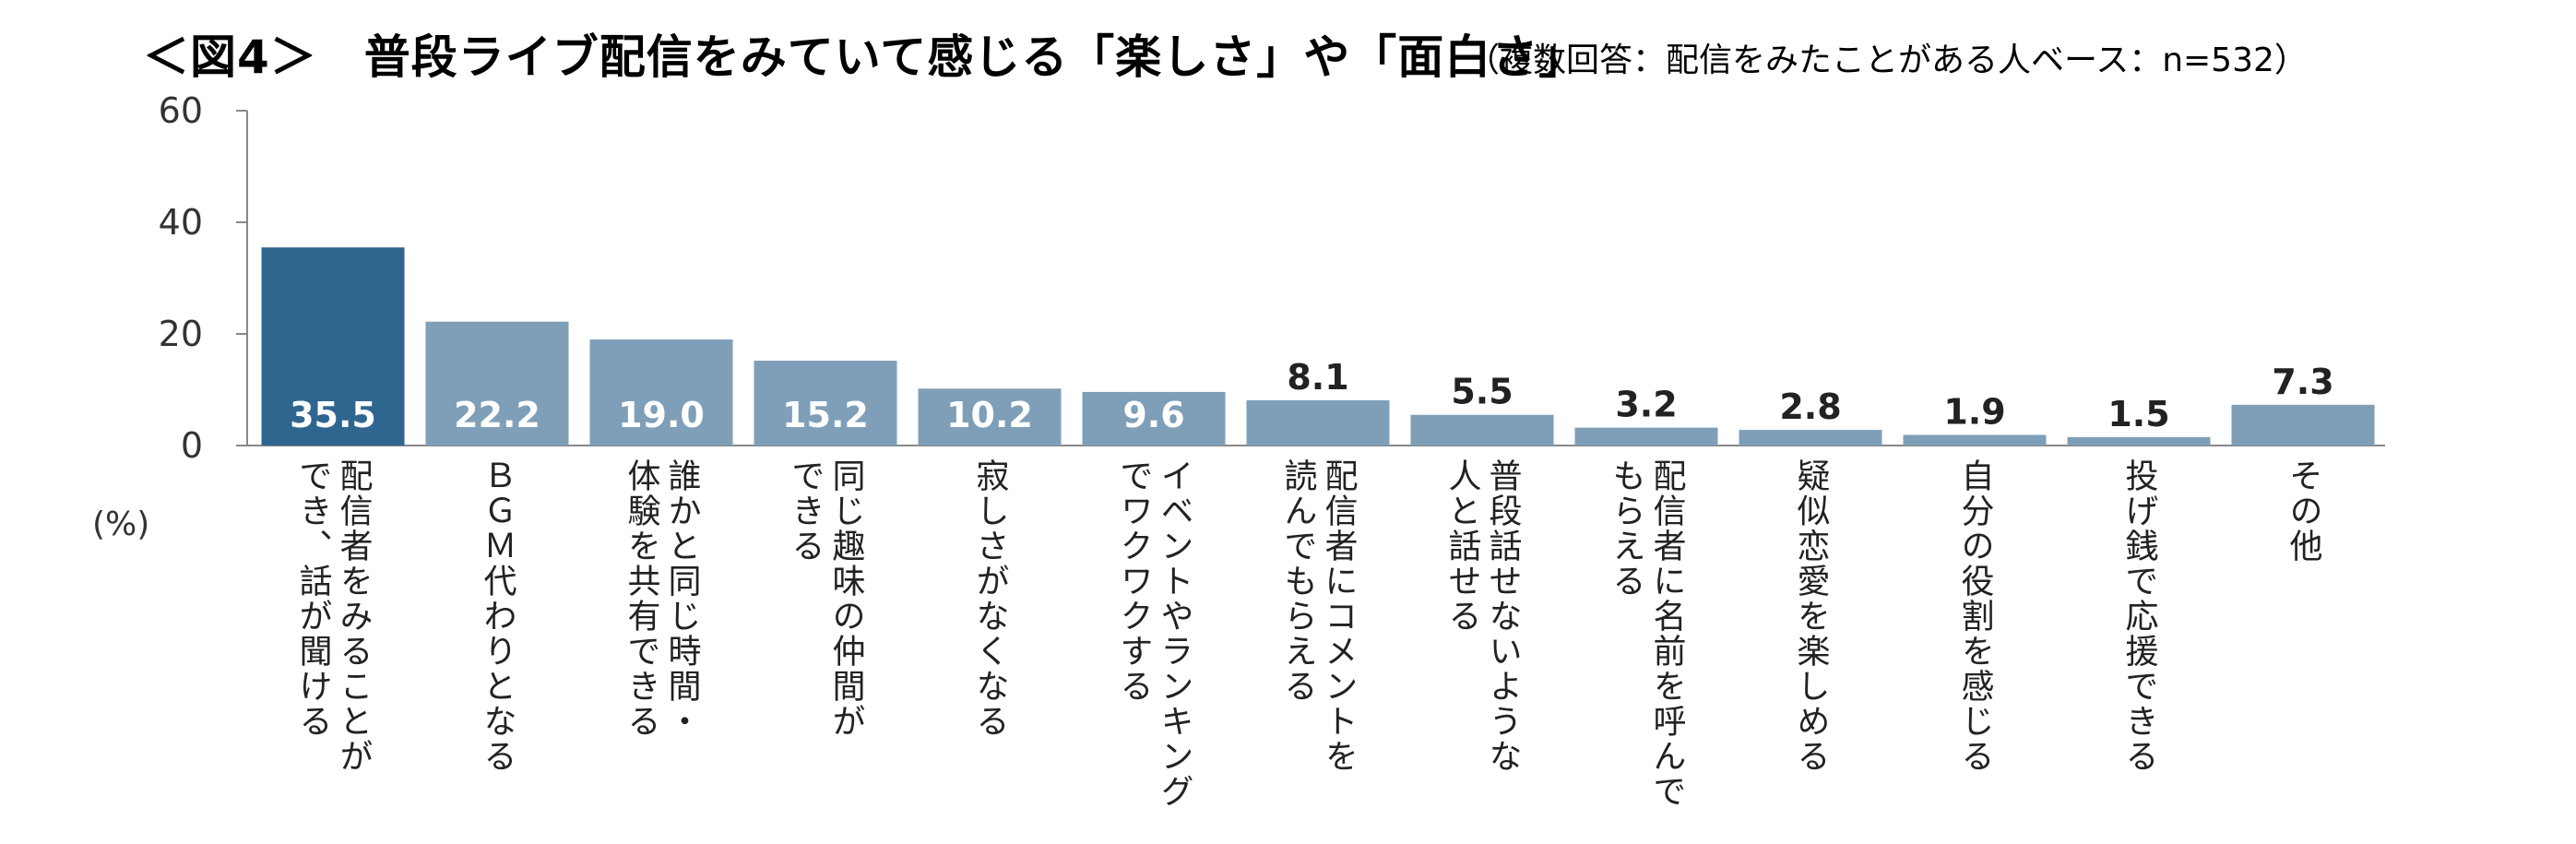 The image size is (2576, 844). I want to click on x-category-label: 普段話せないような, so click(1503, 616).